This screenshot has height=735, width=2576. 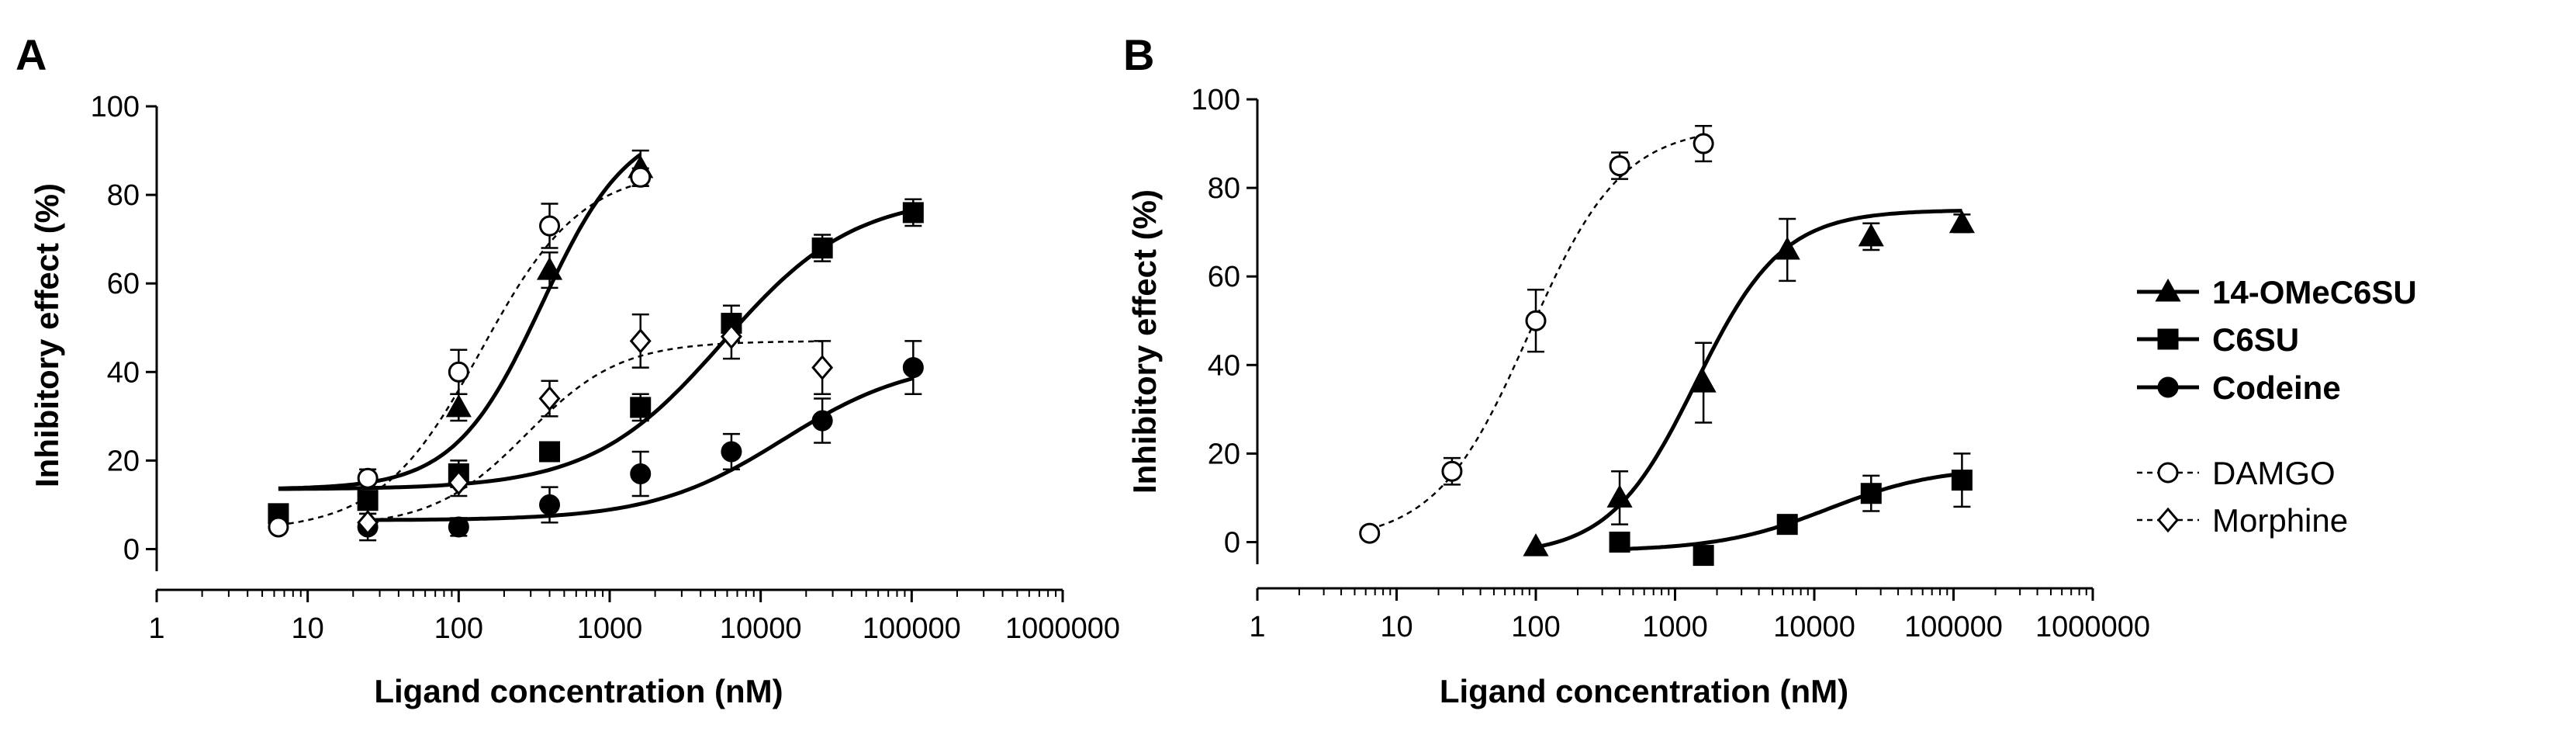 What do you see at coordinates (610, 628) in the screenshot?
I see `x-tick-label-a: 1000` at bounding box center [610, 628].